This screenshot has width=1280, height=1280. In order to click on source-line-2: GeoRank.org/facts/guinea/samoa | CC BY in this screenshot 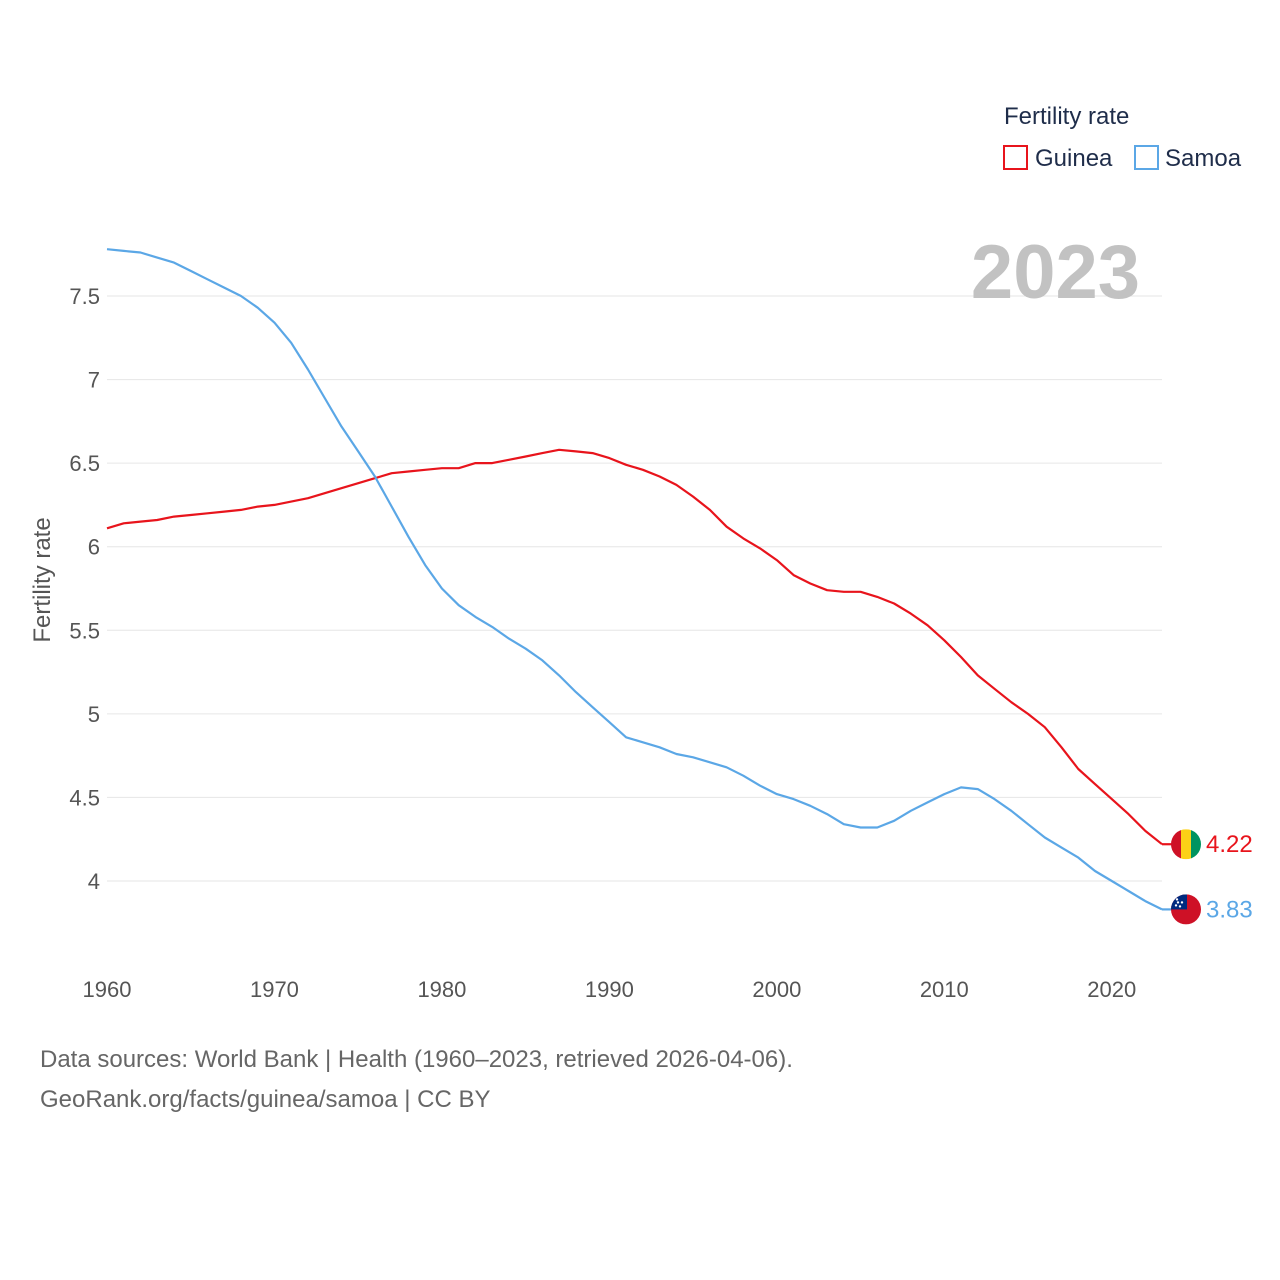, I will do `click(265, 1099)`.